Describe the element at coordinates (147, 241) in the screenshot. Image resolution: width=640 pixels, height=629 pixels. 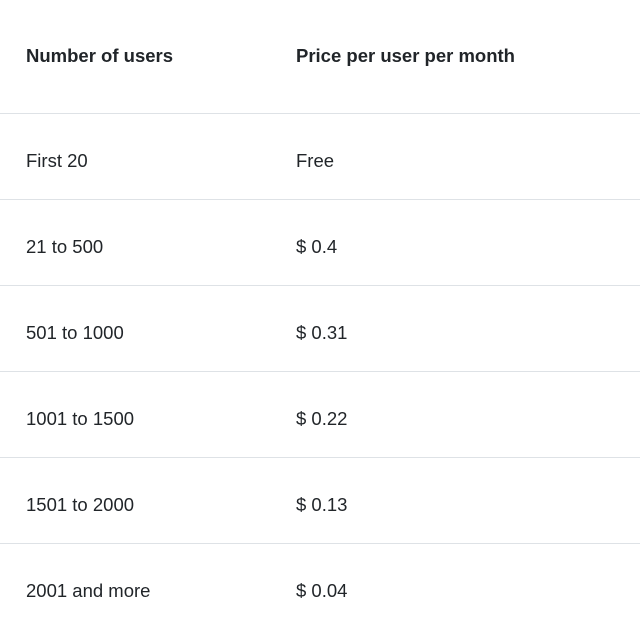
I see `users-range-cell: 21 to 500` at that location.